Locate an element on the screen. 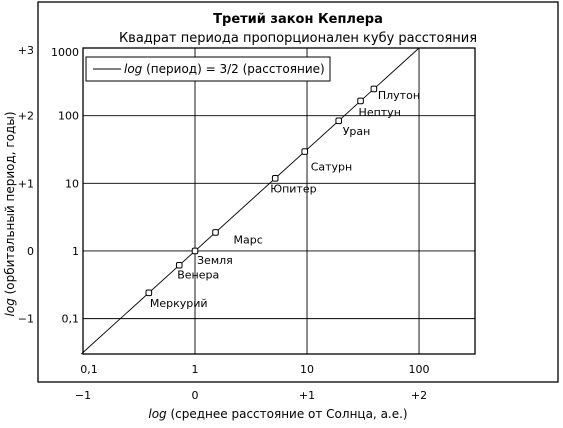  point-label: Сатурн is located at coordinates (332, 167).